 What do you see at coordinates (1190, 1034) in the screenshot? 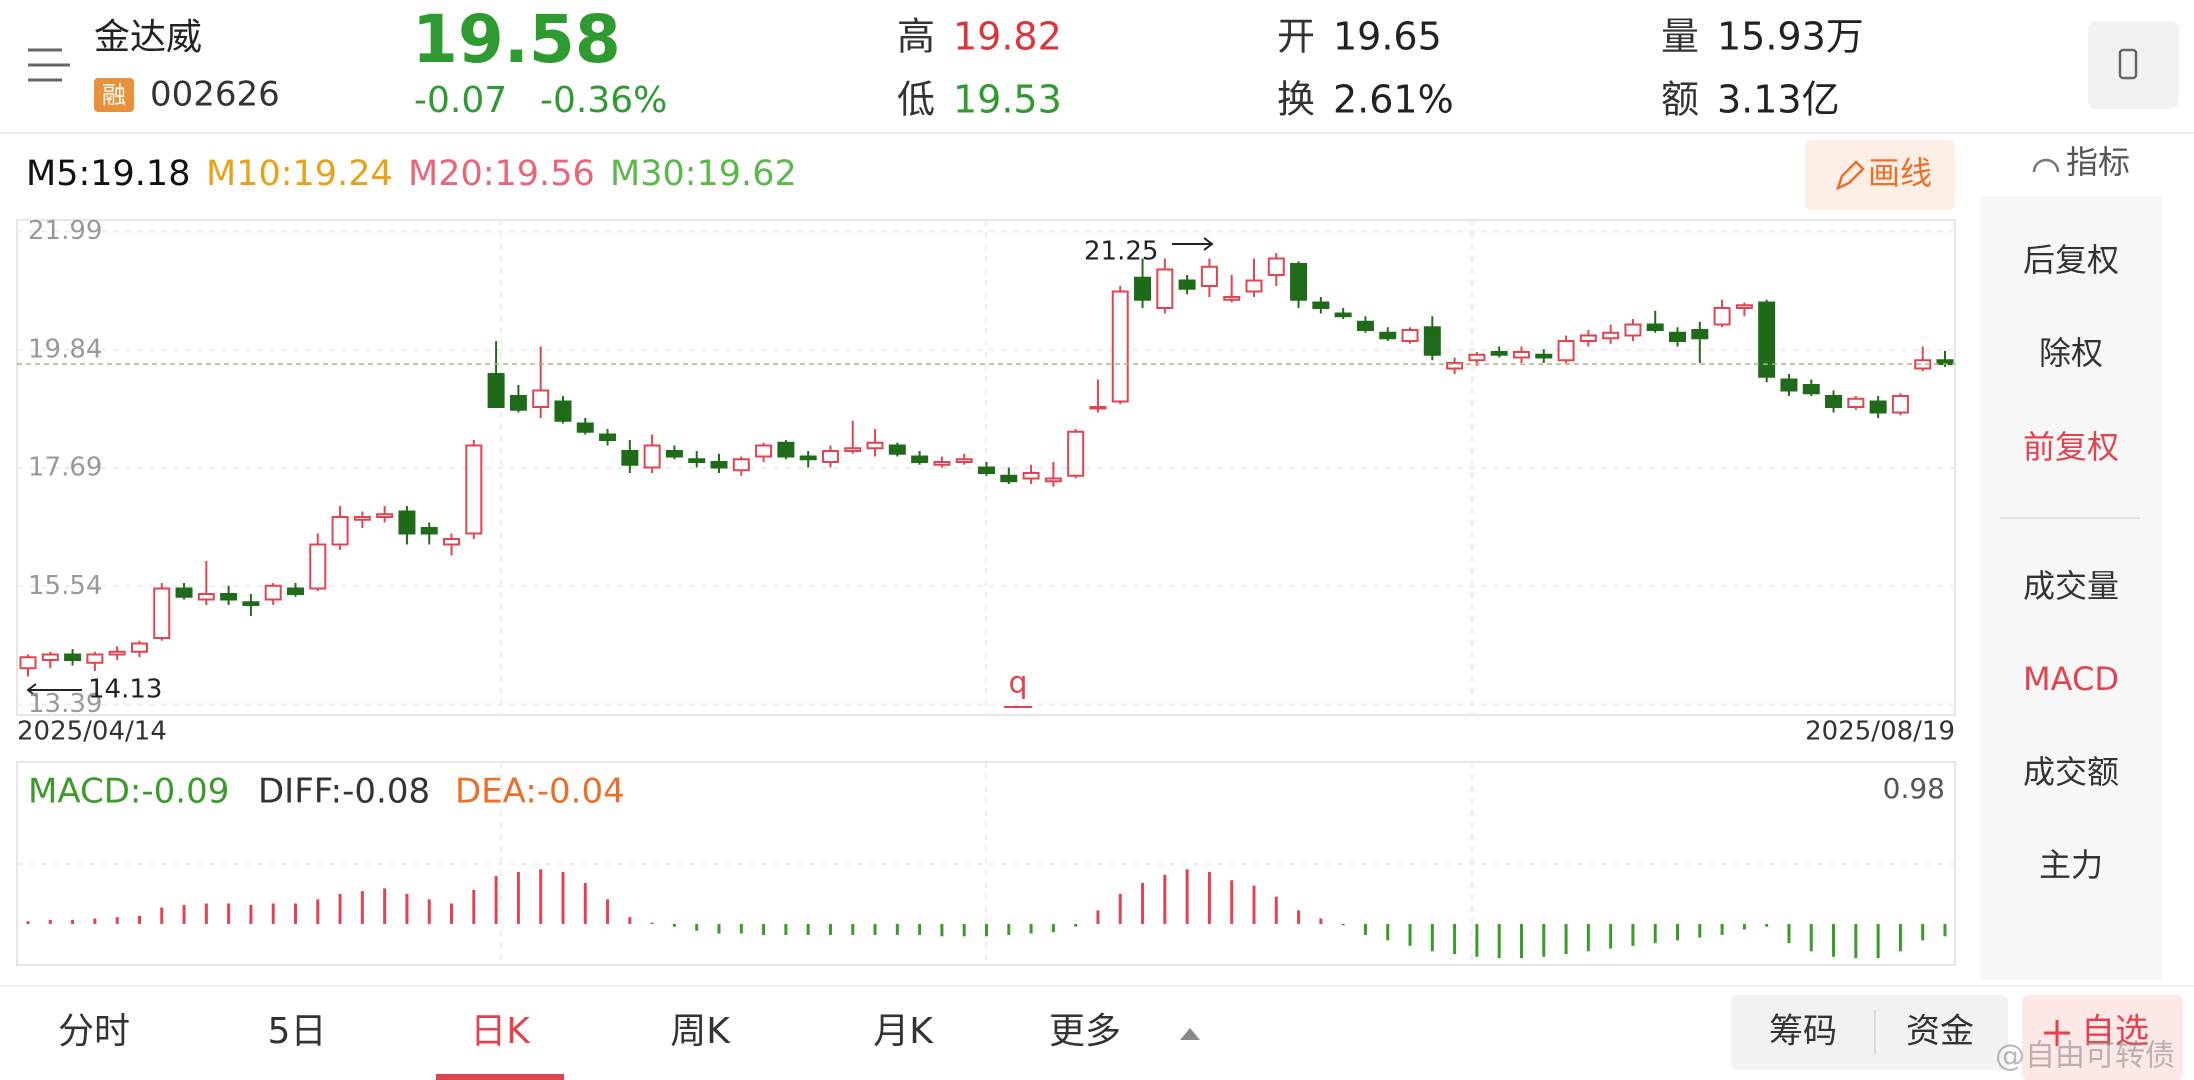
I see `more-arrow` at bounding box center [1190, 1034].